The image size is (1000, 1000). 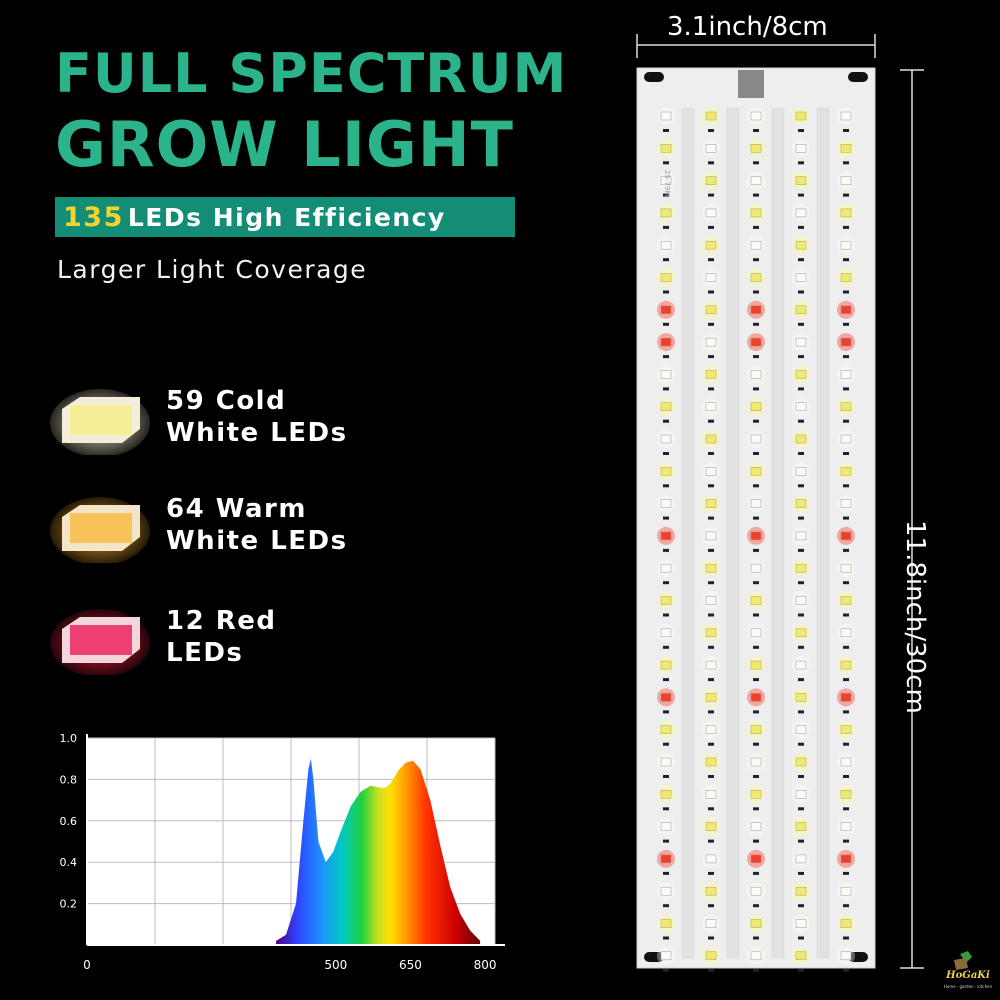 What do you see at coordinates (286, 217) in the screenshot?
I see `banner-text: LEDs High Efficiency` at bounding box center [286, 217].